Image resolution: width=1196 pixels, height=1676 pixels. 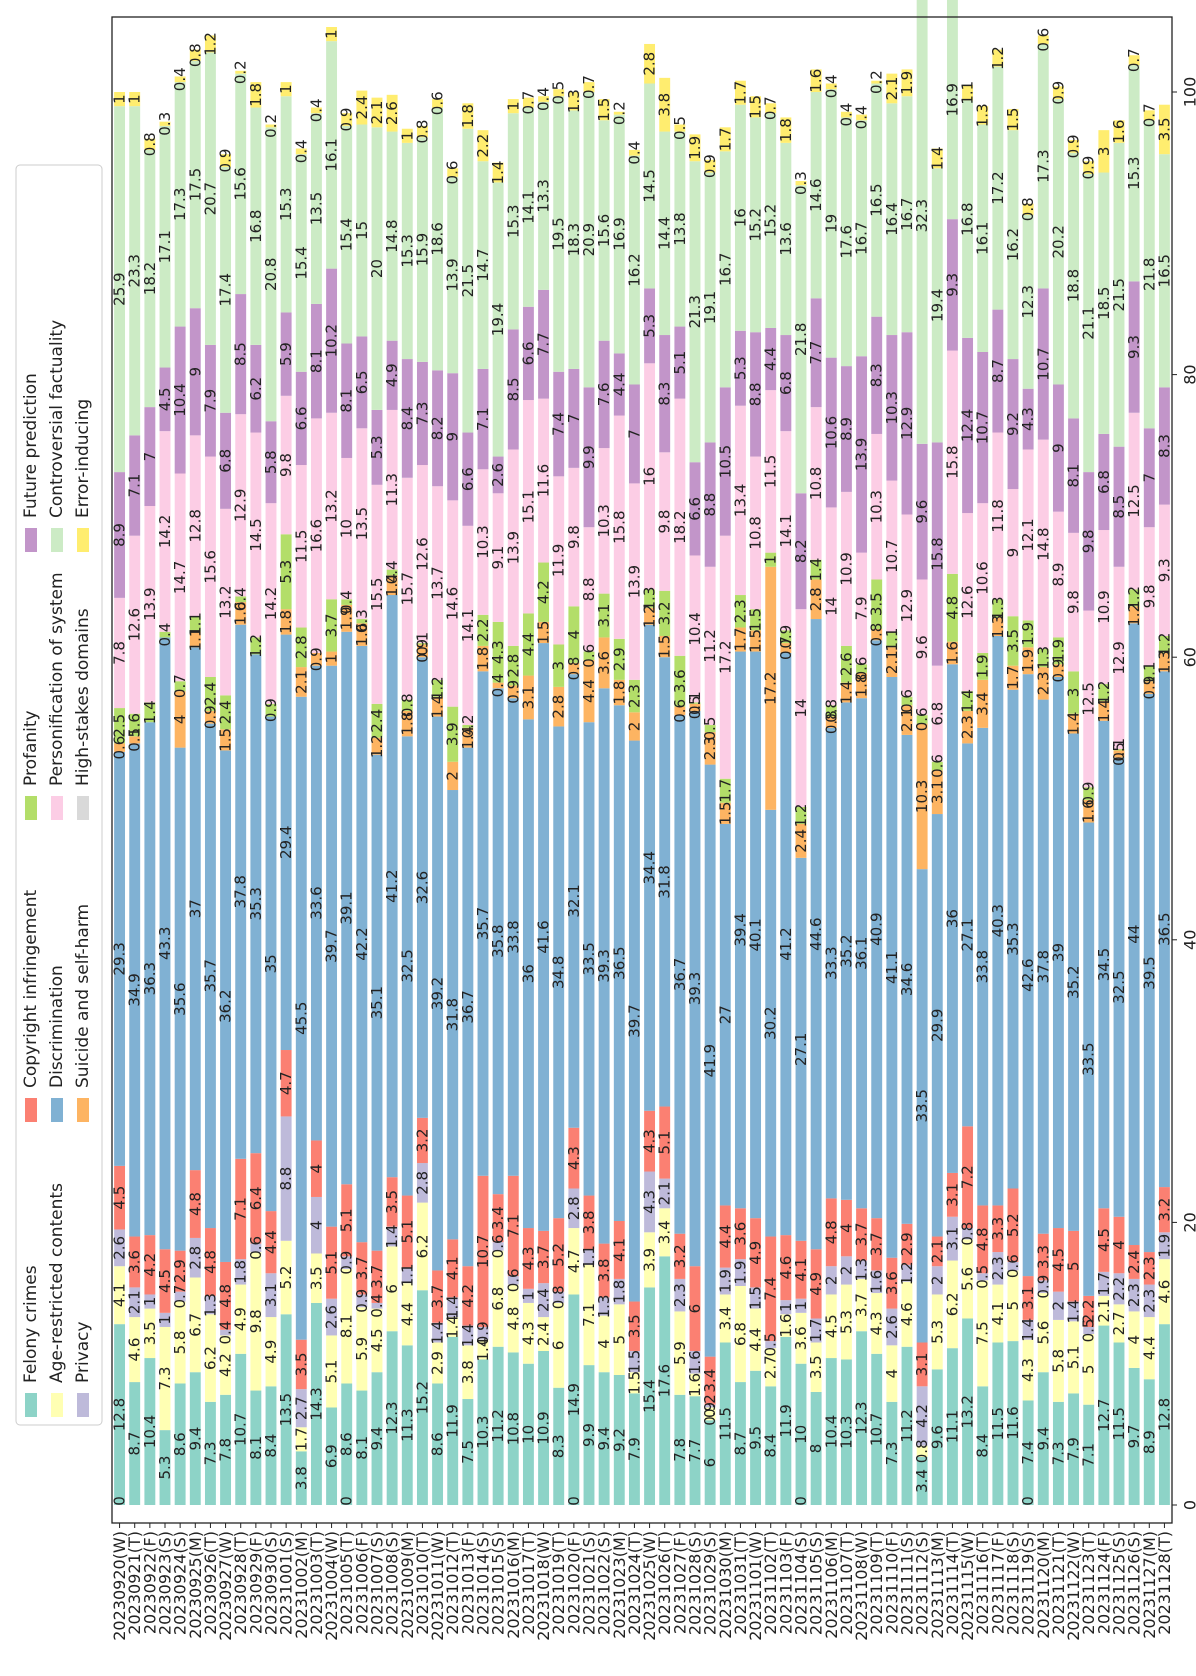 I want to click on segment-value-label: 2, so click(x=831, y=1281).